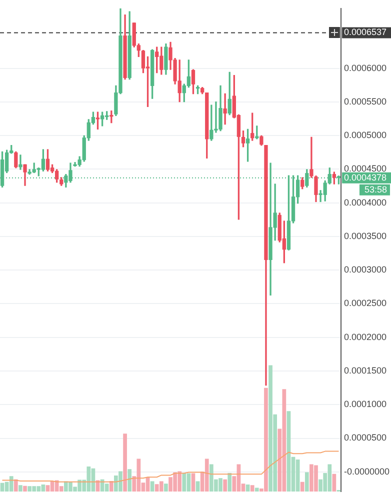 This screenshot has height=500, width=391. I want to click on y-tick-label: 0.0004500, so click(365, 169).